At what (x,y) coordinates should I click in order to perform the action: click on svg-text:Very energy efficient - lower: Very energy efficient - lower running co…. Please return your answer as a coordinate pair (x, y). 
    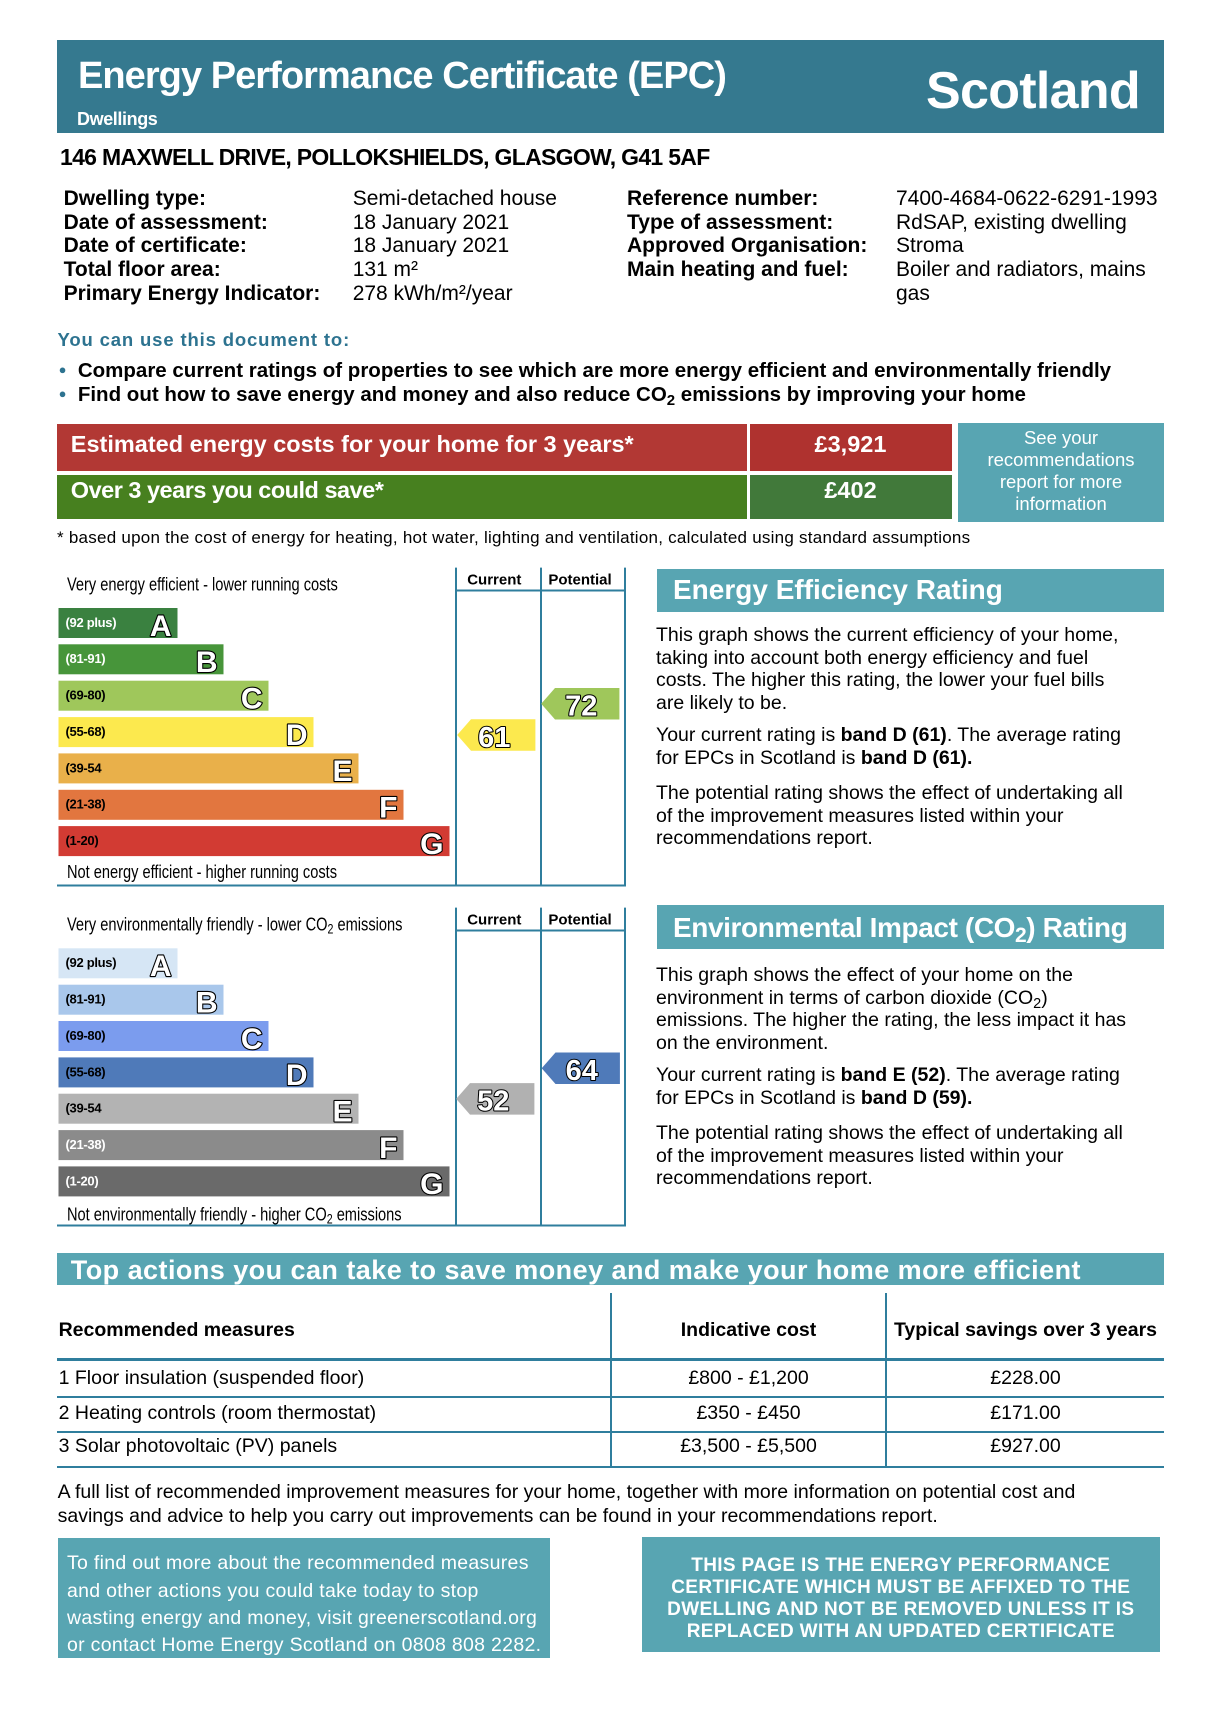
    Looking at the image, I should click on (202, 584).